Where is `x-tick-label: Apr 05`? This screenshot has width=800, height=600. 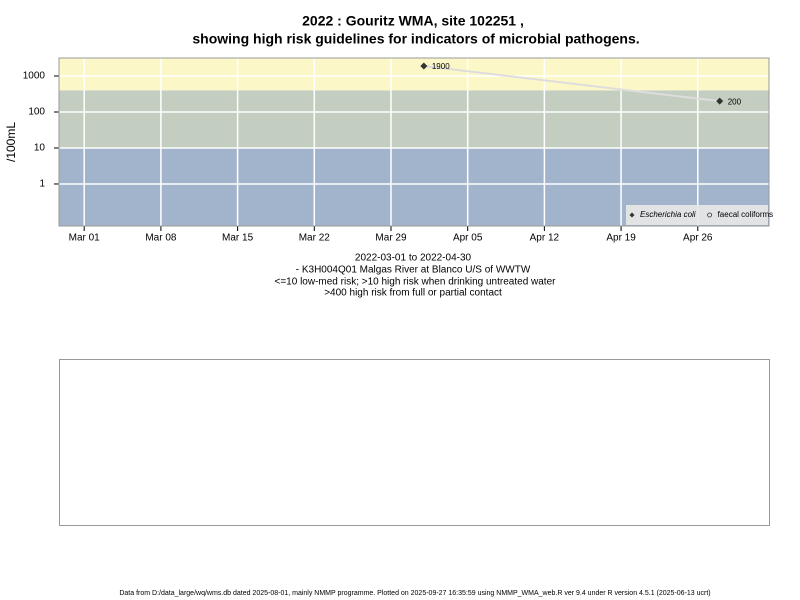
x-tick-label: Apr 05 is located at coordinates (468, 238).